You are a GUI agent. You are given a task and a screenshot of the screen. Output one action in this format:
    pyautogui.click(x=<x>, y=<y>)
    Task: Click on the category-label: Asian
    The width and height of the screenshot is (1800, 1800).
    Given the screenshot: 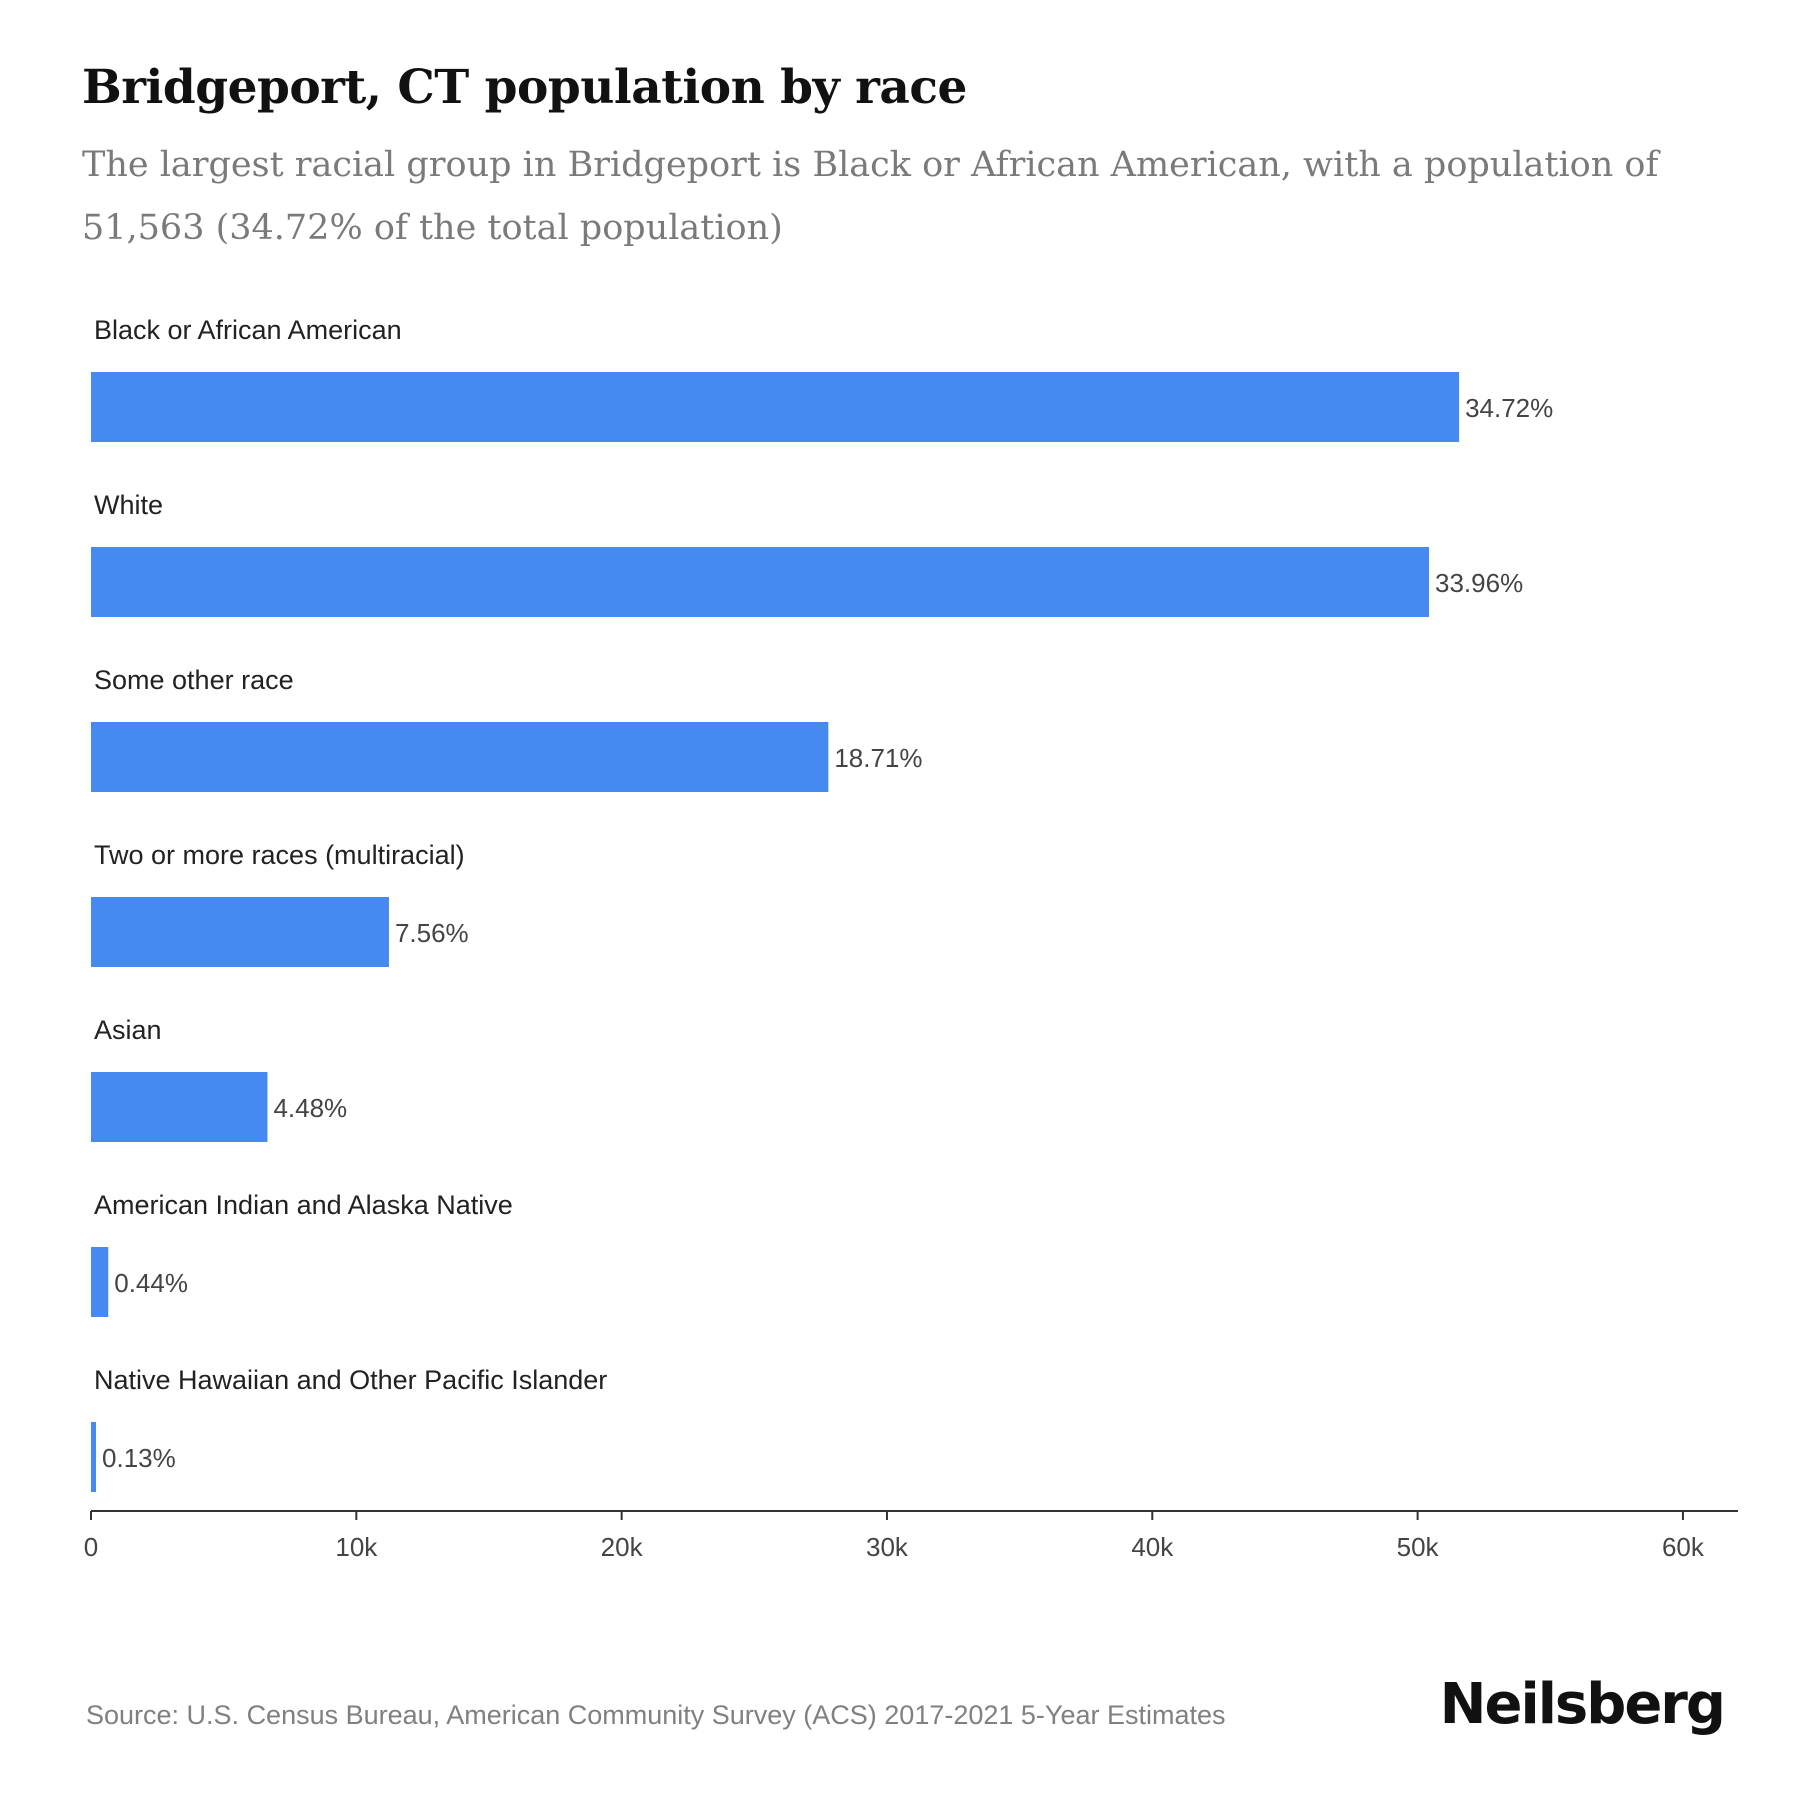 What is the action you would take?
    pyautogui.click(x=128, y=1030)
    